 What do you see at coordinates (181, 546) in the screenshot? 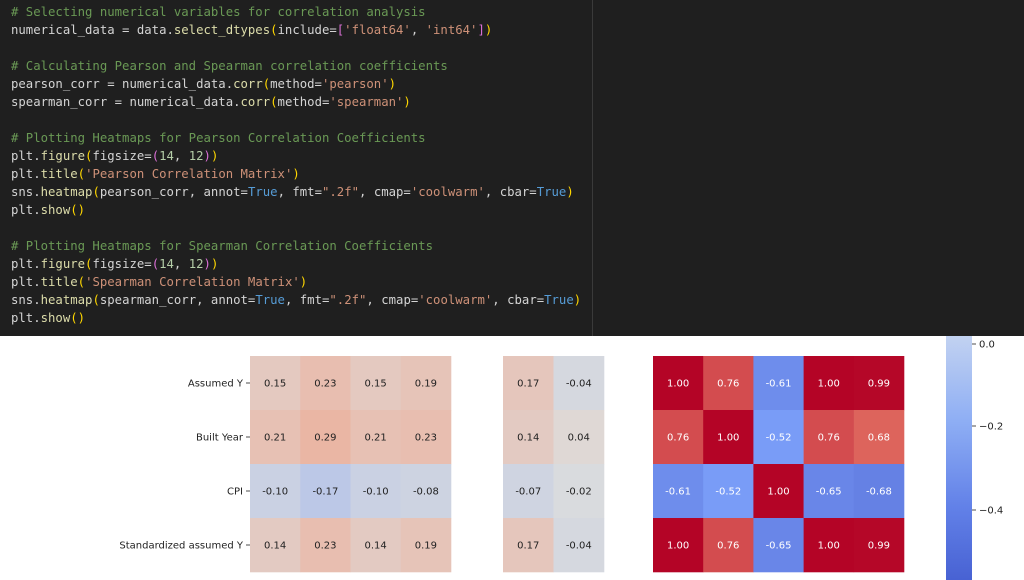
I see `row-label: Standardized assumed Y` at bounding box center [181, 546].